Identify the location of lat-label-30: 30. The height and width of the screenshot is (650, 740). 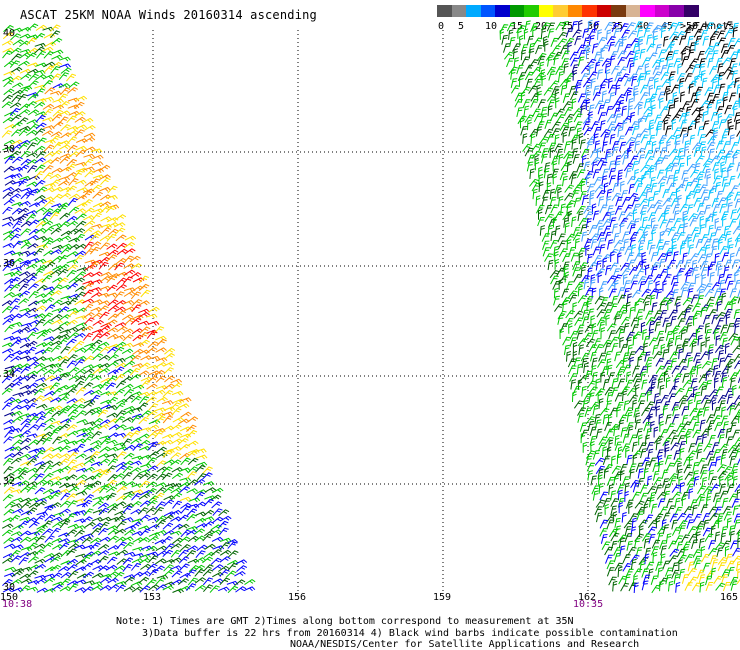
(9, 587).